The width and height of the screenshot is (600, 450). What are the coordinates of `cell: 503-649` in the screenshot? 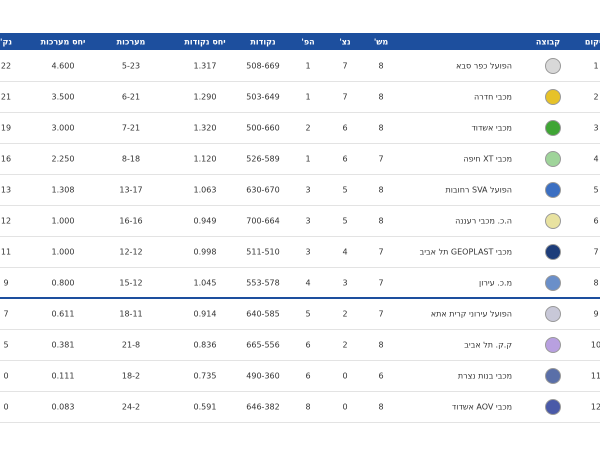 It's located at (263, 96).